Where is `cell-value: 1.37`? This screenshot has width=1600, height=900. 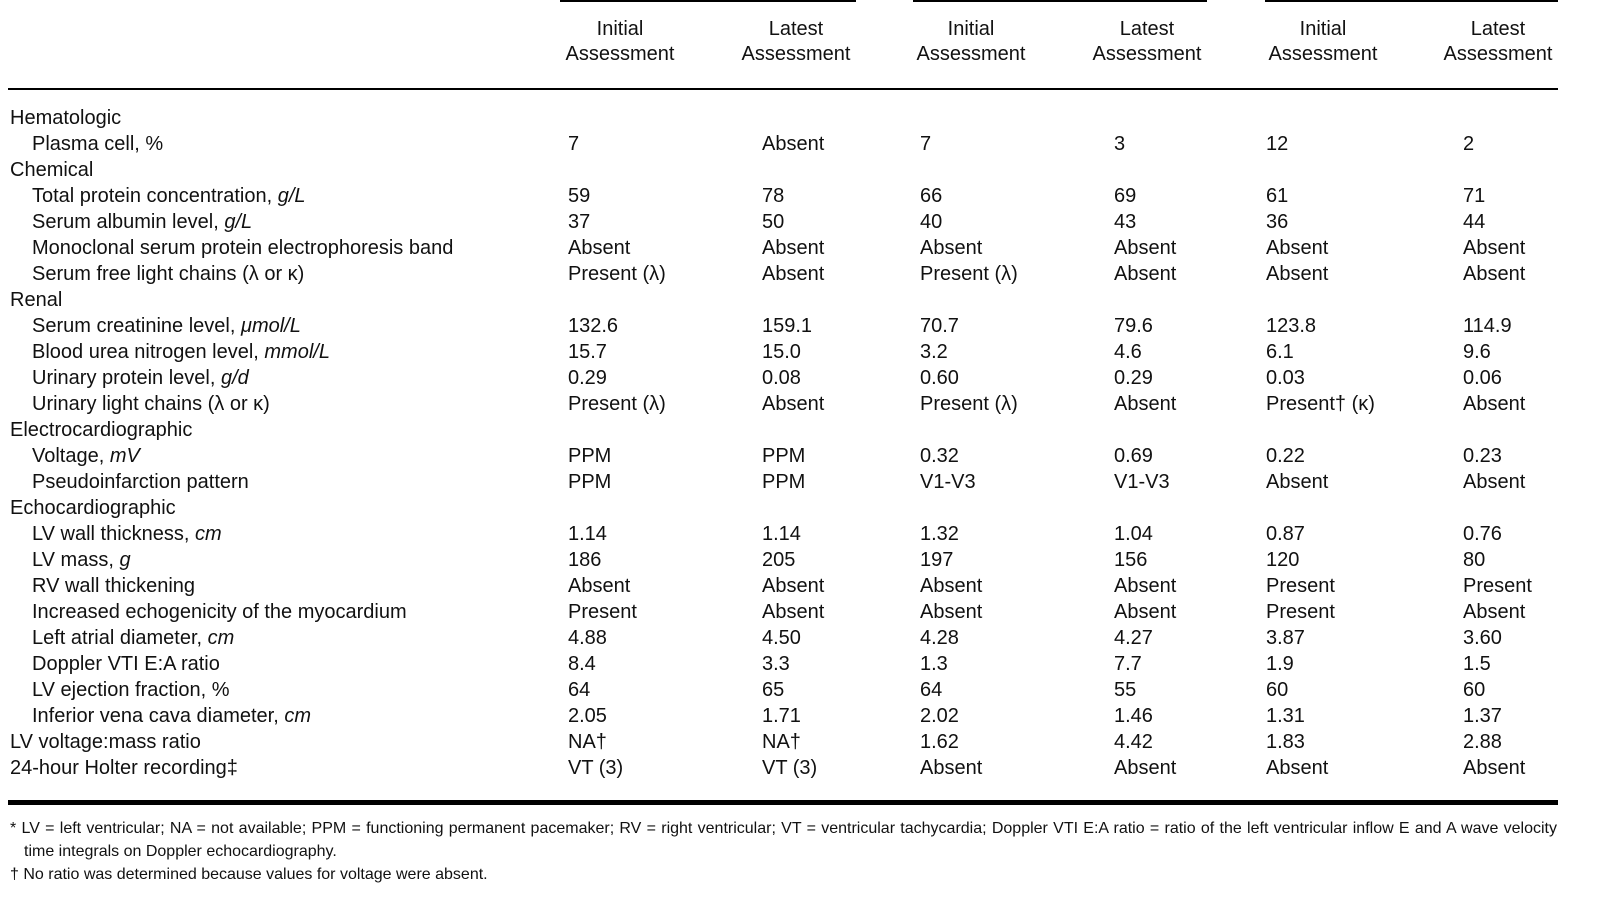
cell-value: 1.37 is located at coordinates (1482, 716).